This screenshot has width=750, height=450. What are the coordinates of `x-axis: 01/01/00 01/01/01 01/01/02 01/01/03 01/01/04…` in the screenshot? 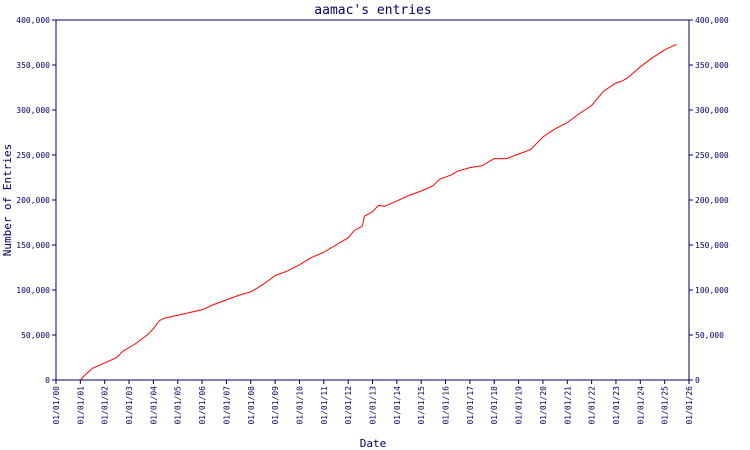 It's located at (373, 402).